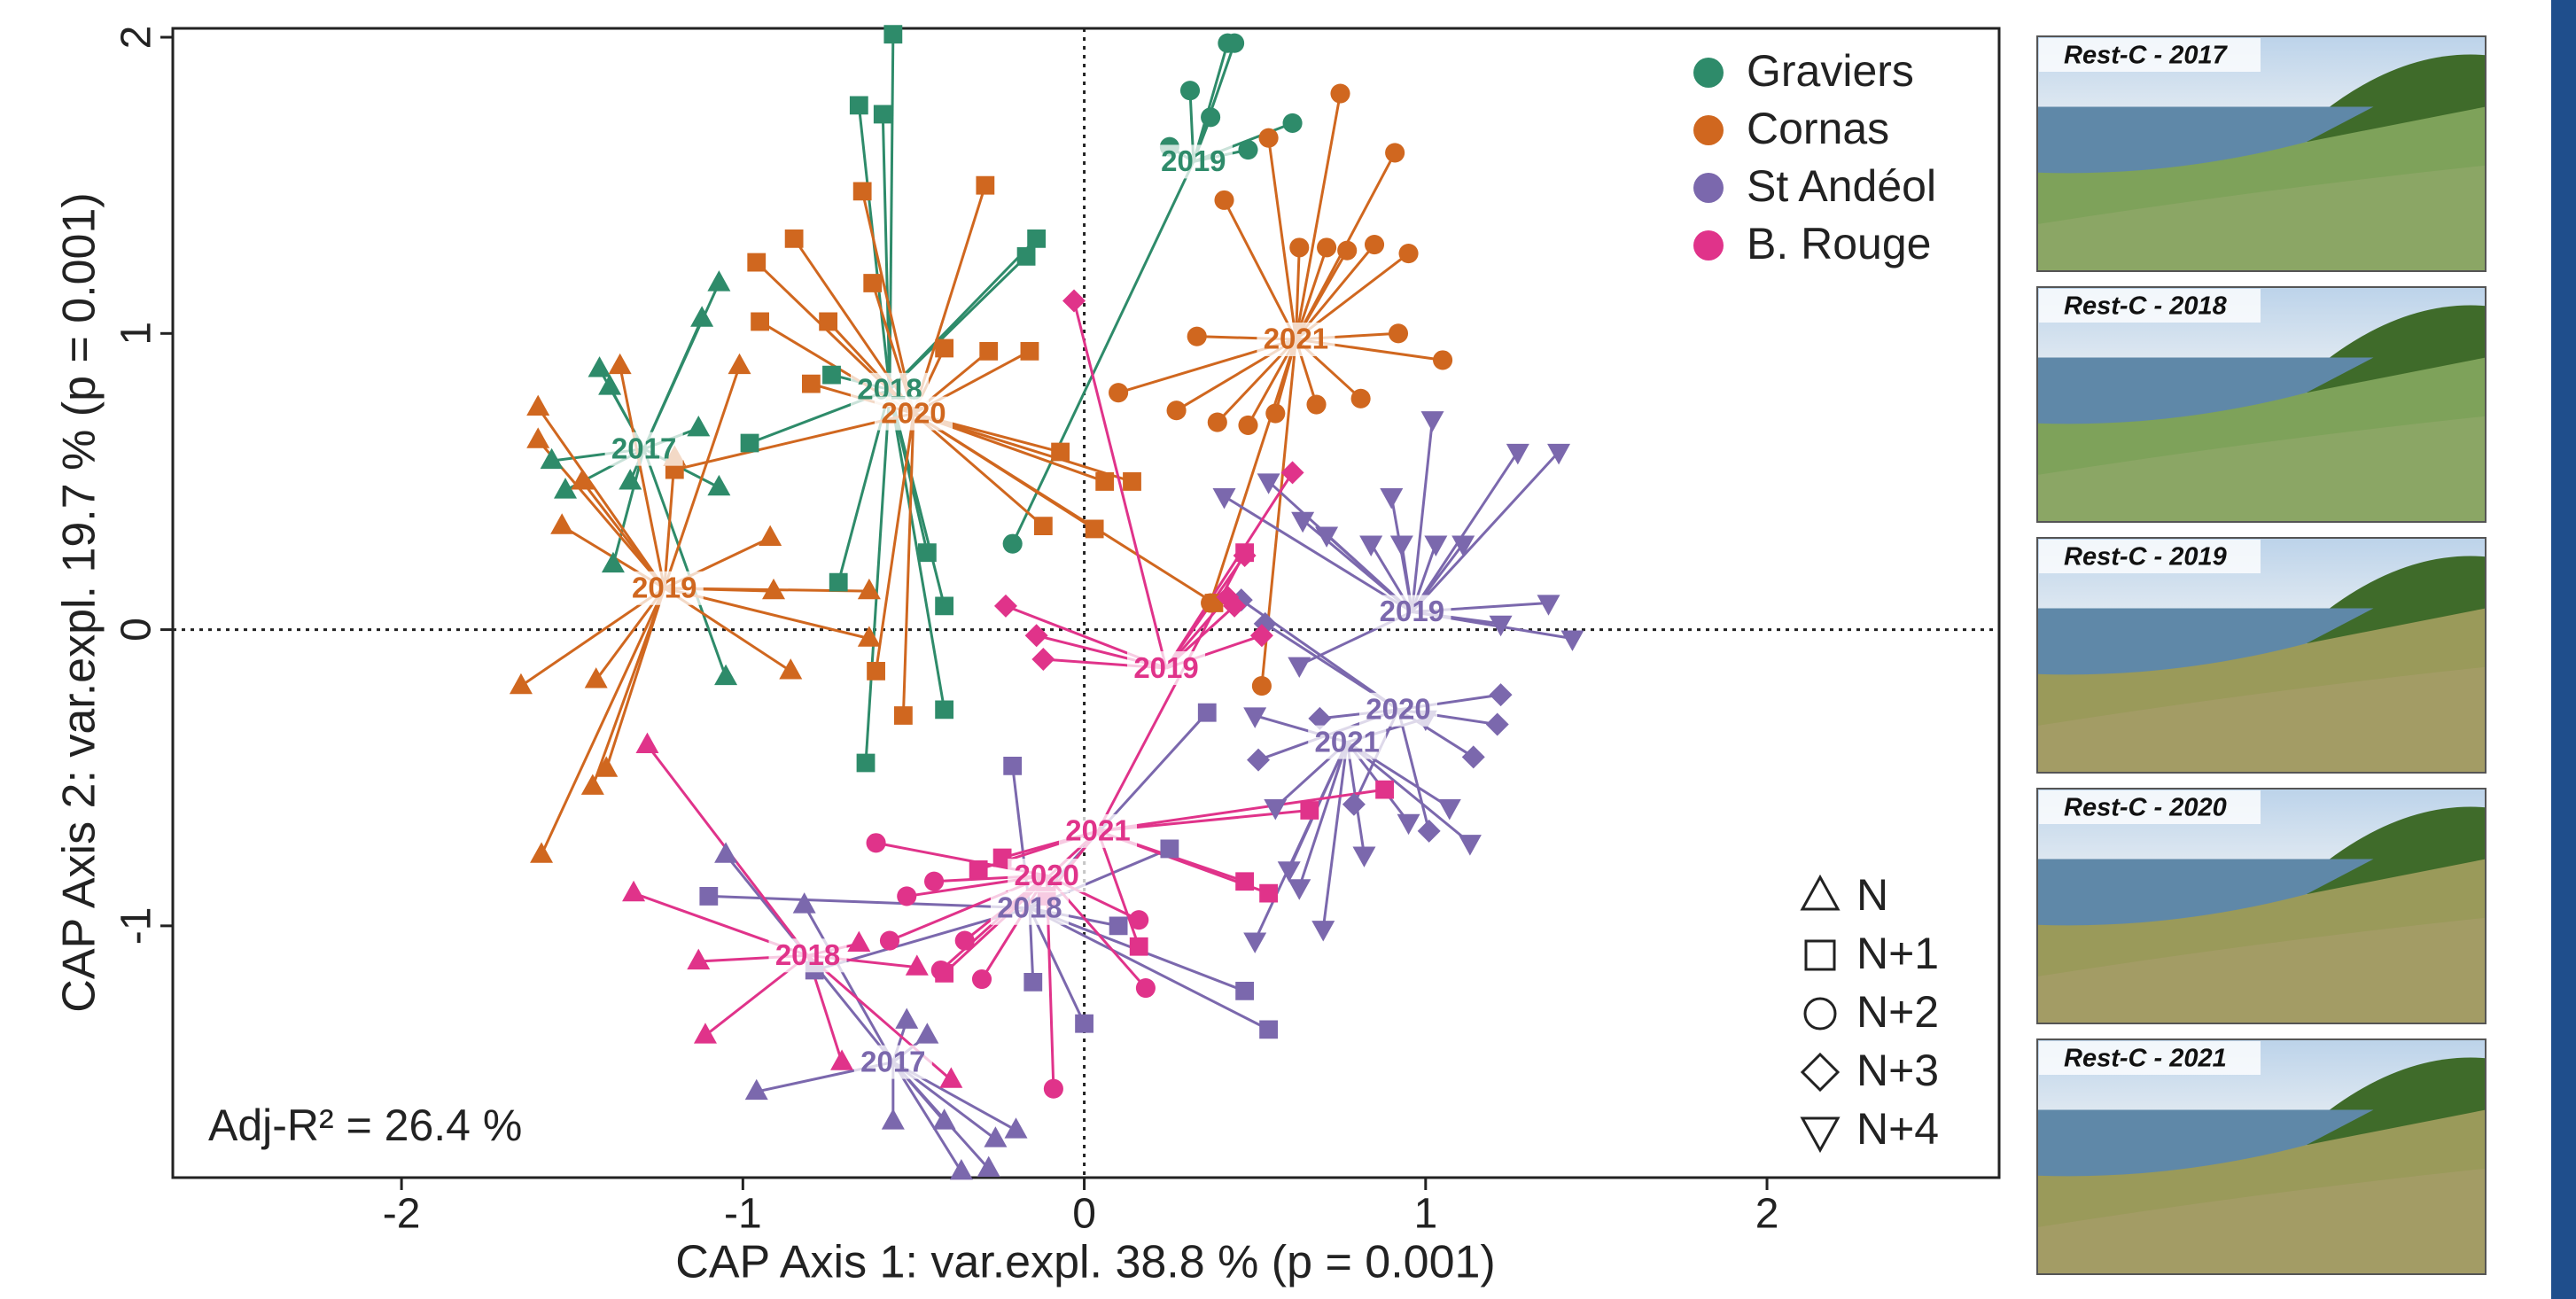 The width and height of the screenshot is (2576, 1299). Describe the element at coordinates (1839, 244) in the screenshot. I see `legend-label: B. Rouge` at that location.